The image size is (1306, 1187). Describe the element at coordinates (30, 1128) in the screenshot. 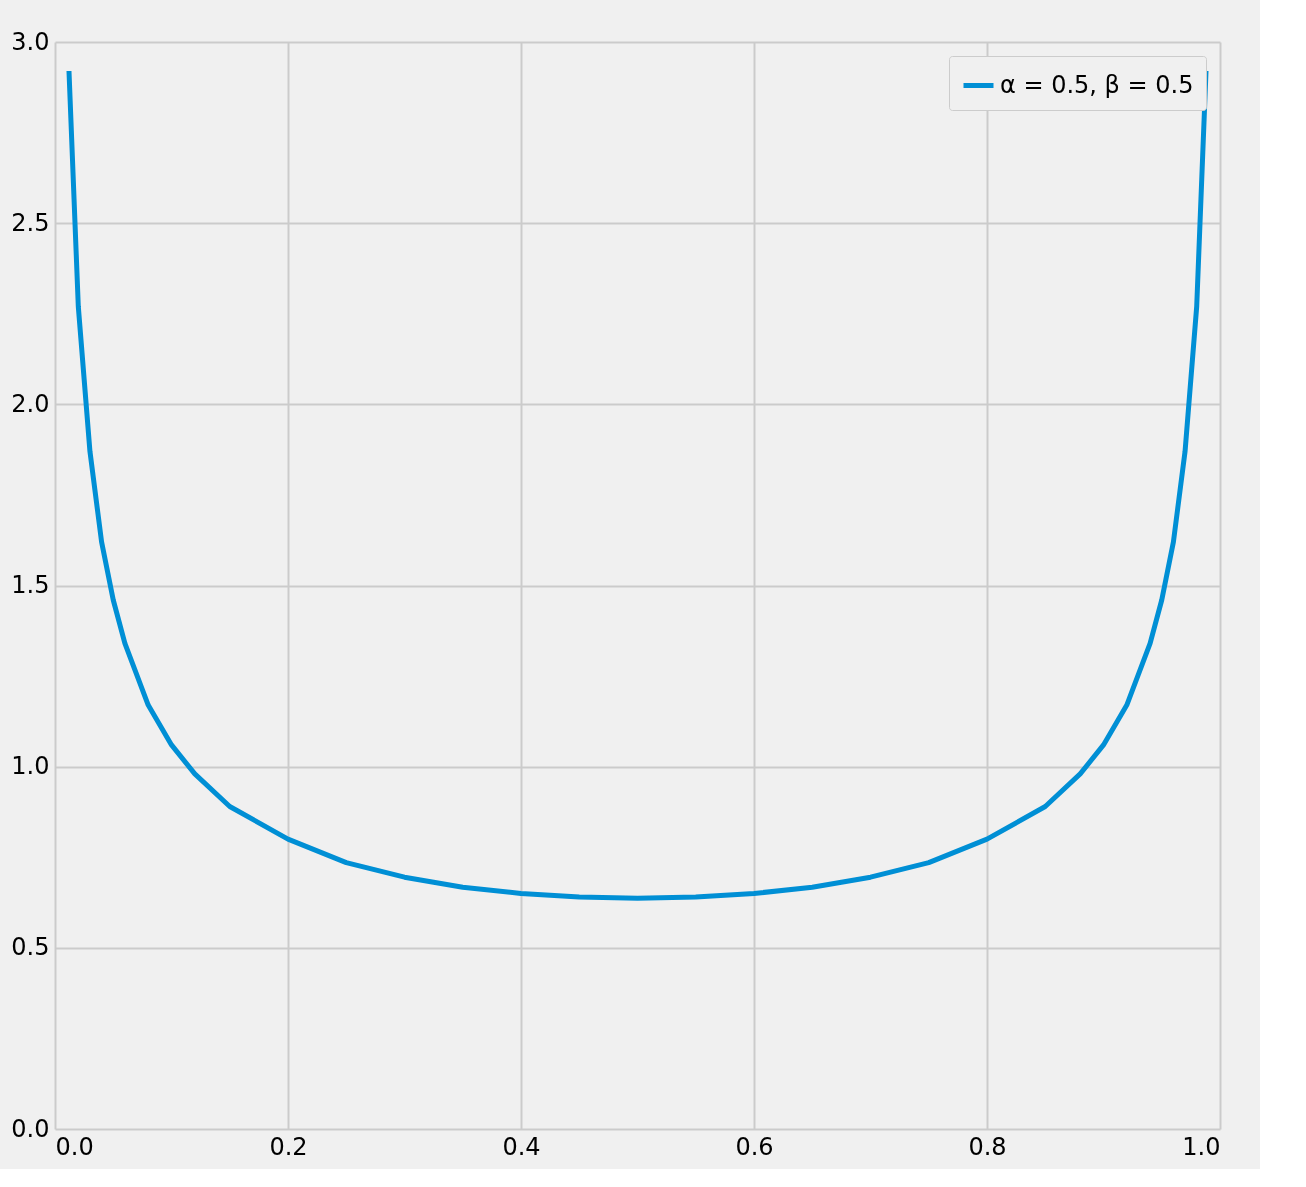

I see `y-tick-label: 0.0` at that location.